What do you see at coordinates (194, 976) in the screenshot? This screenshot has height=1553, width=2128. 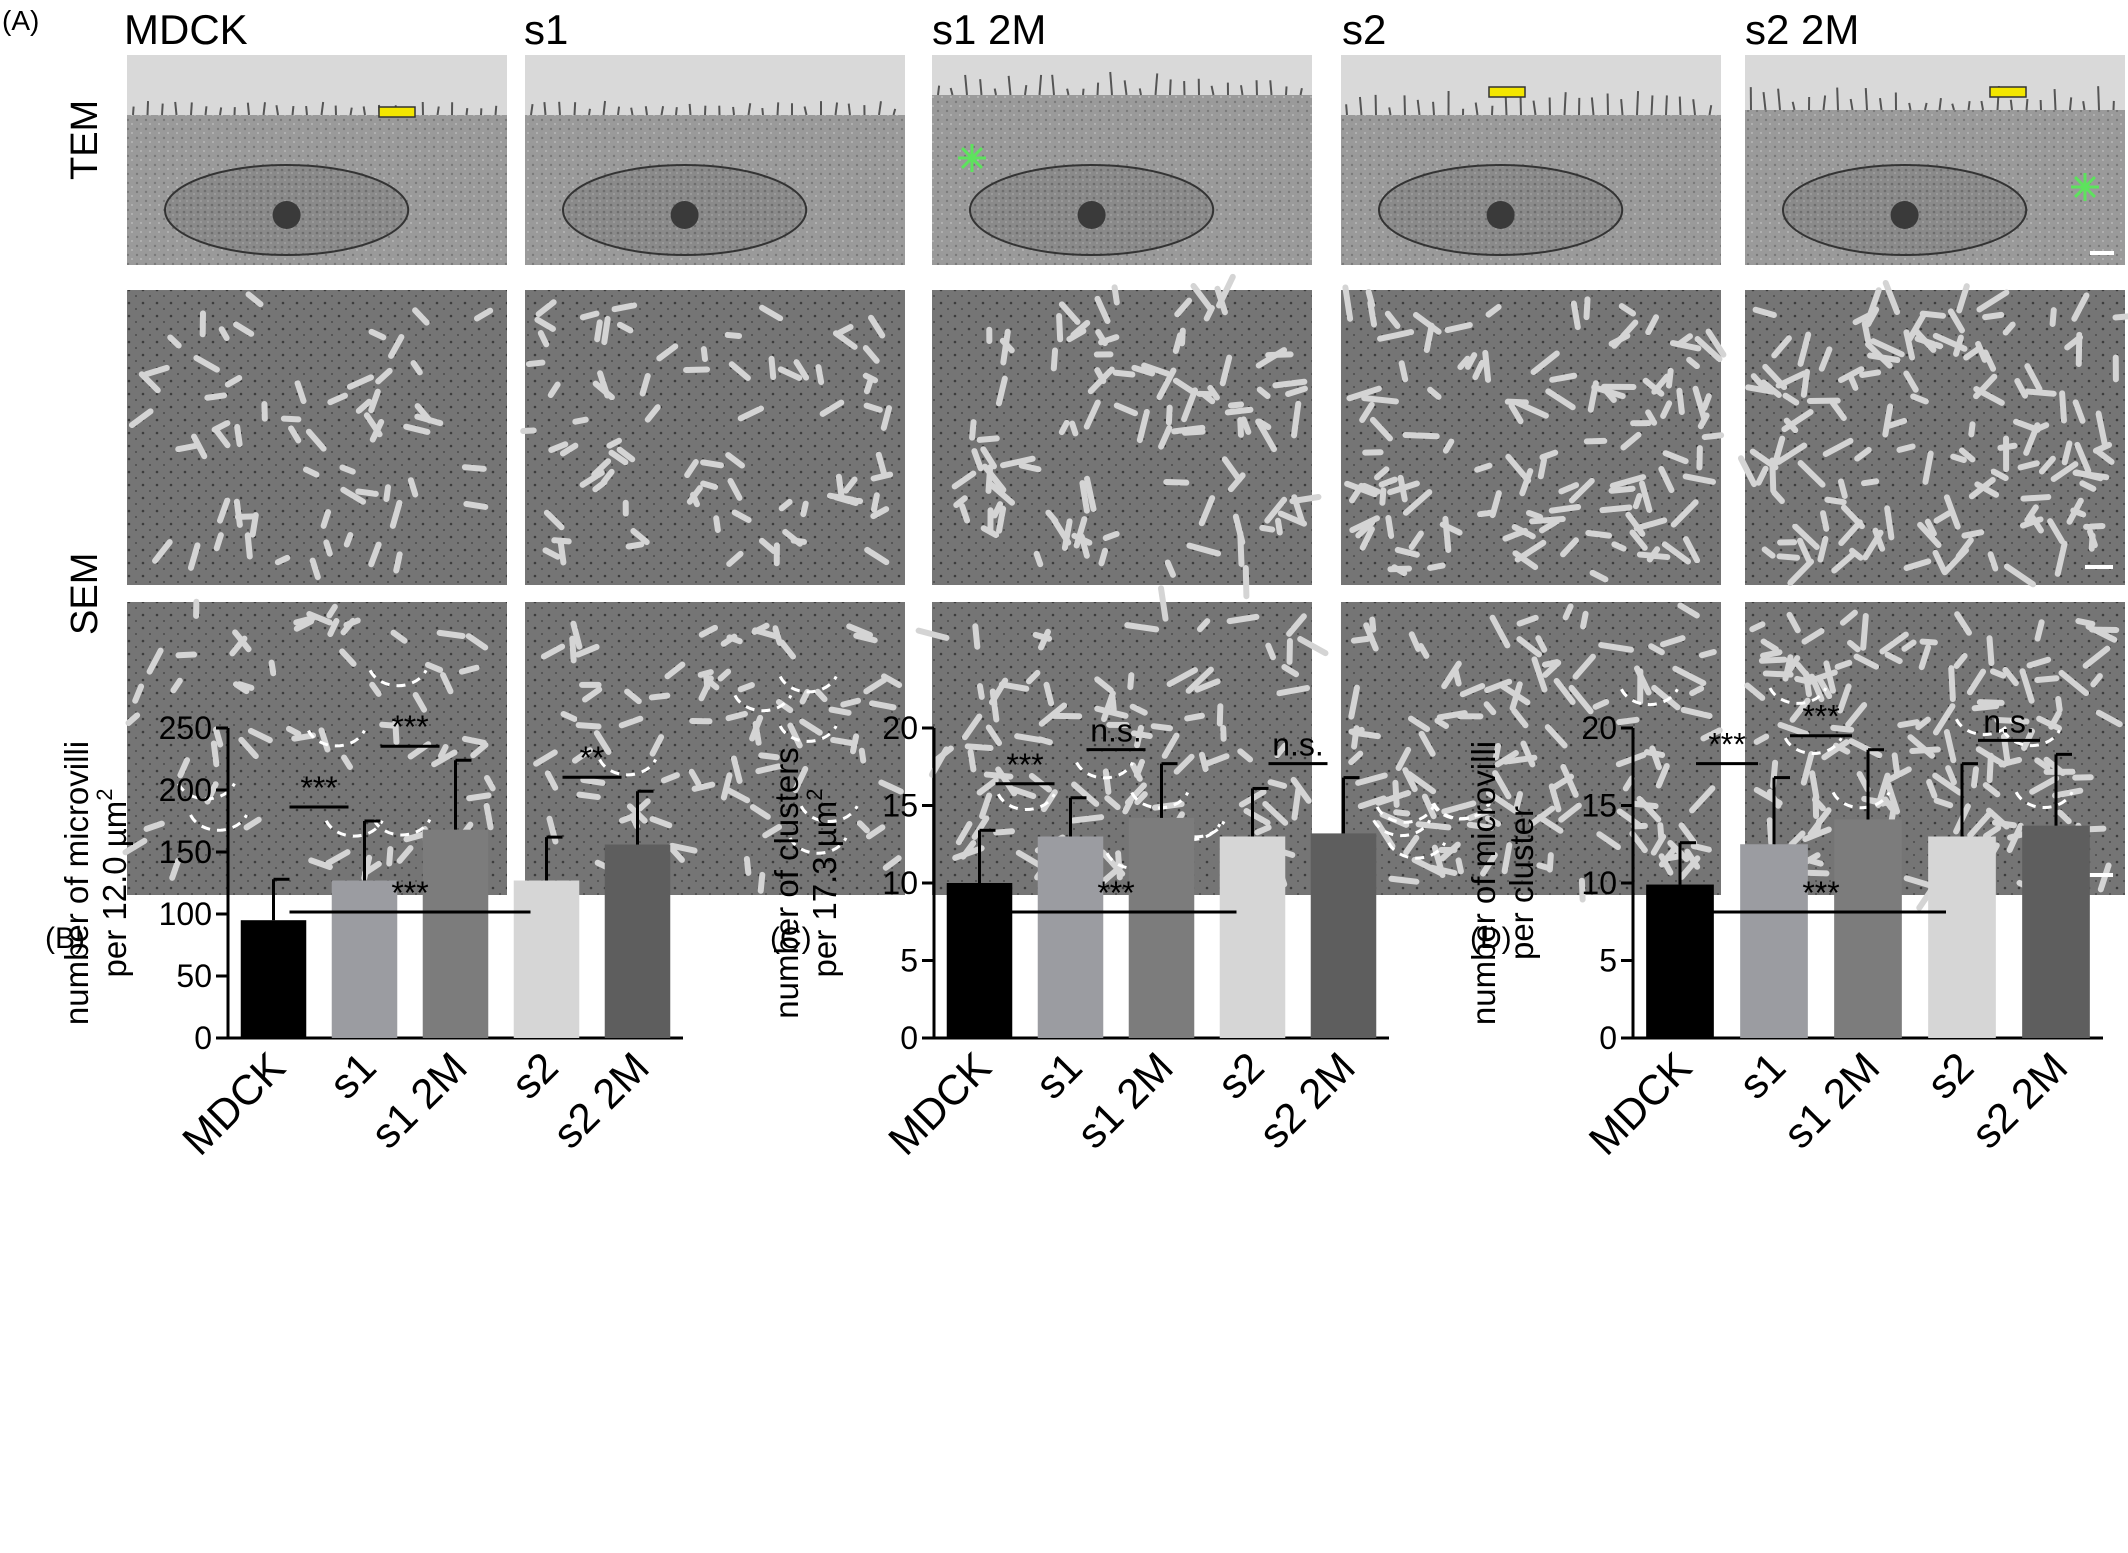 I see `y-tick-label: 50` at bounding box center [194, 976].